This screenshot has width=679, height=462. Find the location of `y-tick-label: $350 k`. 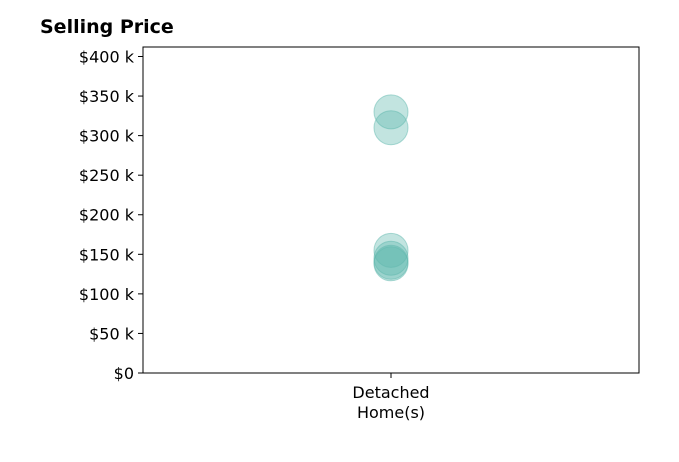

y-tick-label: $350 k is located at coordinates (107, 96).